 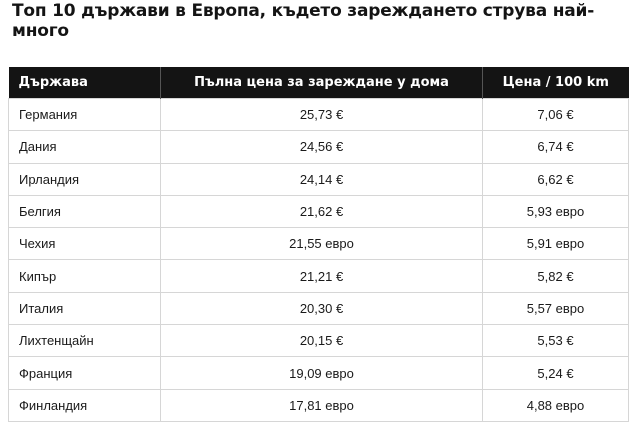 I want to click on column-header-full-price: Пълна цена за зареждане у дома, so click(x=321, y=83).